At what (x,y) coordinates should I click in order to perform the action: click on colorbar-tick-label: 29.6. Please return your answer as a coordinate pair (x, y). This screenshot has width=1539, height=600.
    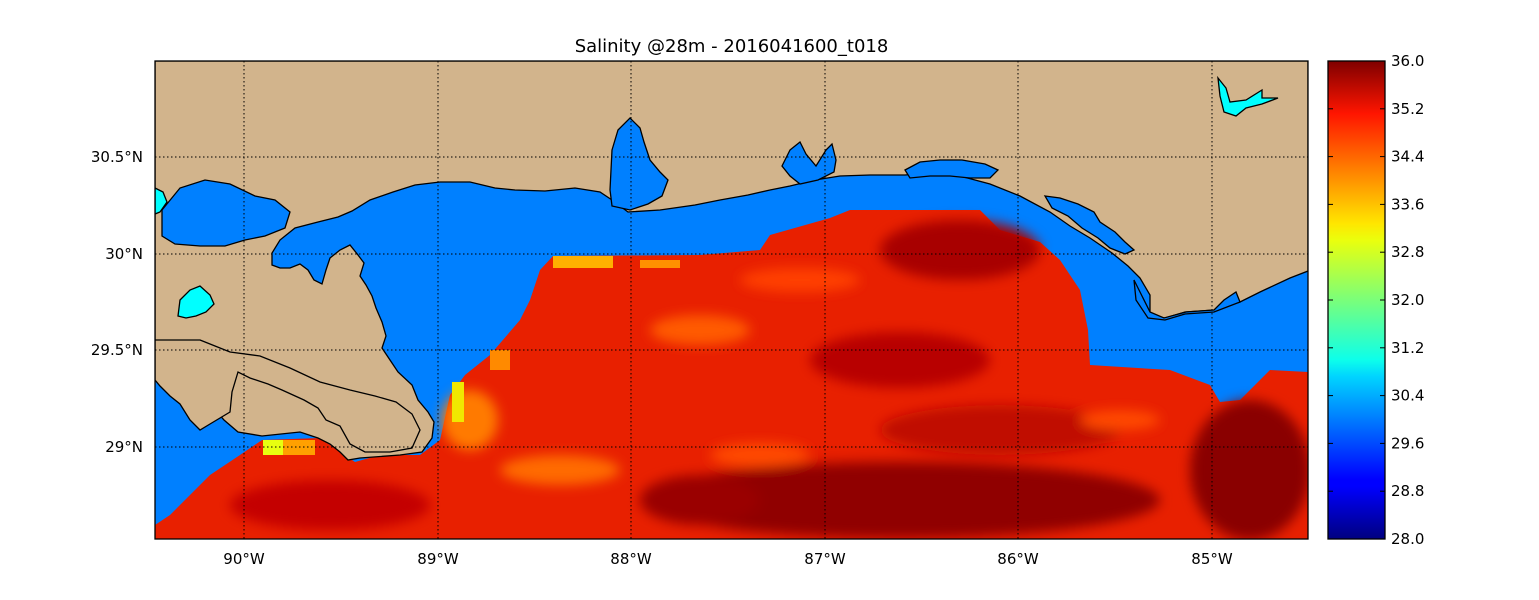
    Looking at the image, I should click on (1407, 443).